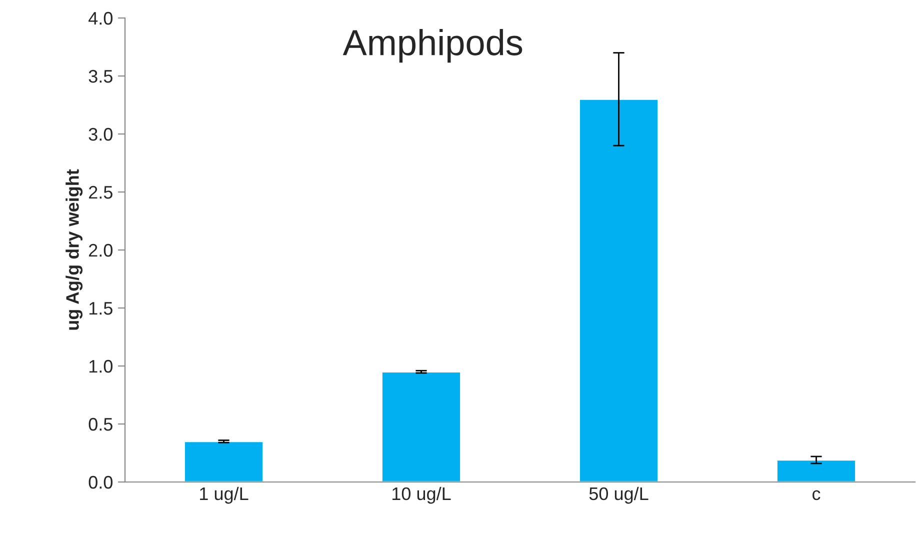  What do you see at coordinates (100, 424) in the screenshot?
I see `y-tick-label: 0.5` at bounding box center [100, 424].